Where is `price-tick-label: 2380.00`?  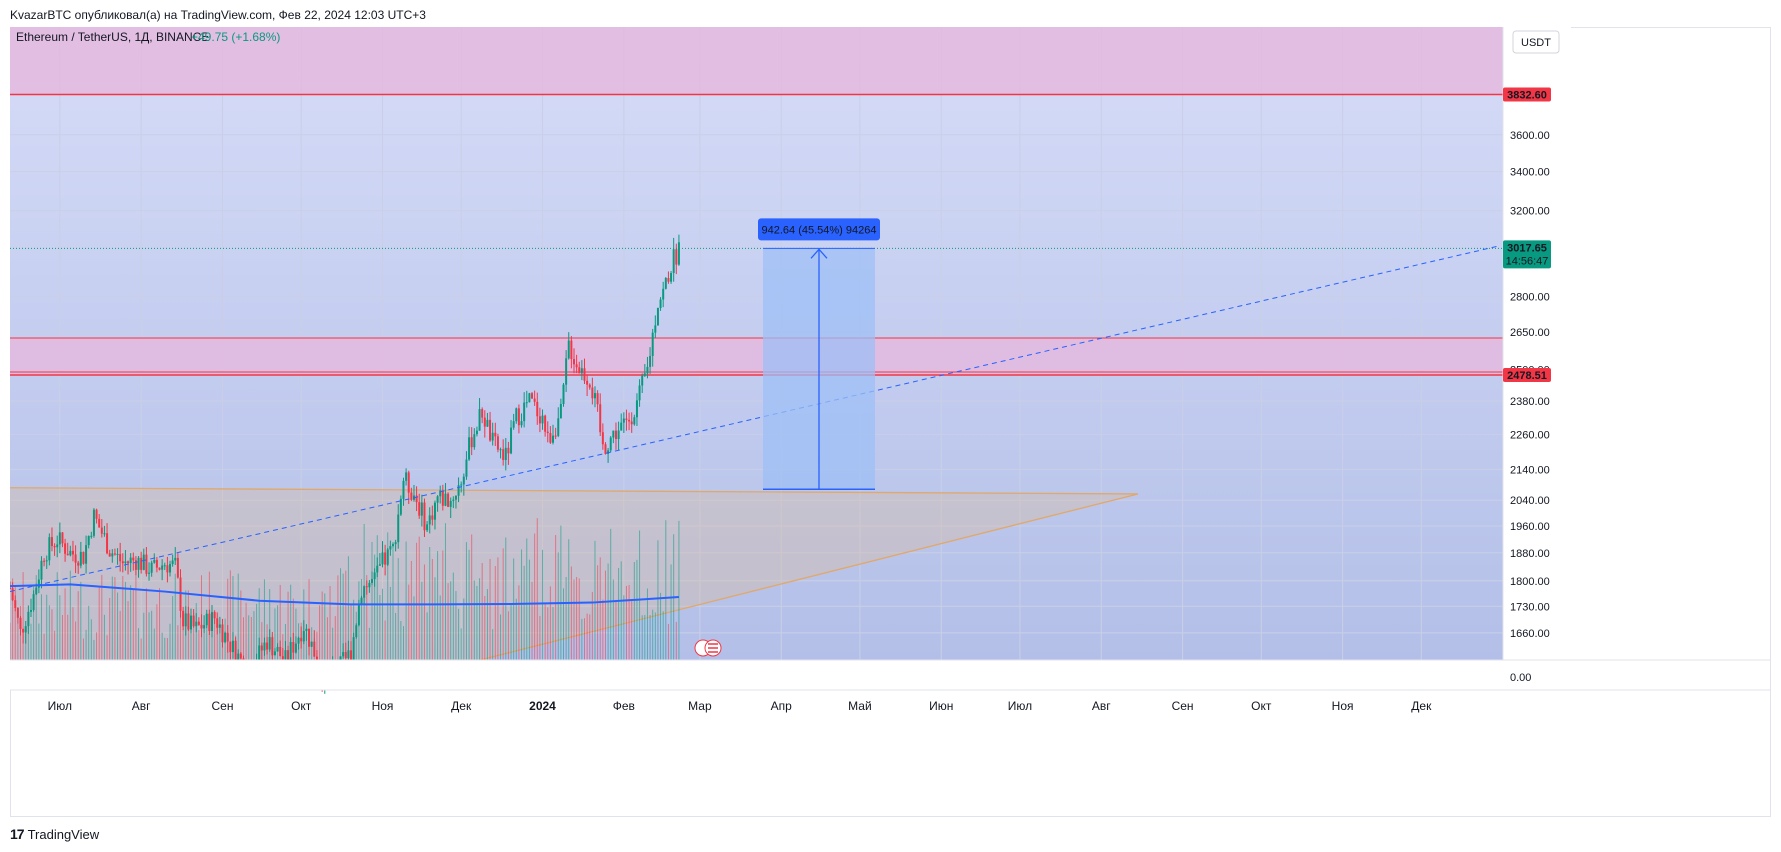 price-tick-label: 2380.00 is located at coordinates (1530, 402).